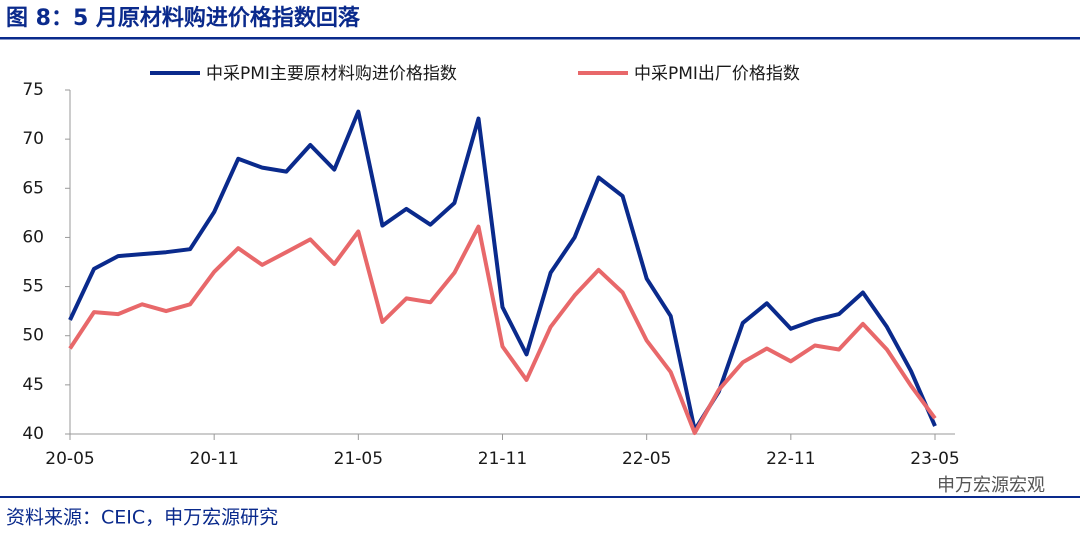 The height and width of the screenshot is (534, 1080). I want to click on watermark: 申万宏源宏观, so click(991, 485).